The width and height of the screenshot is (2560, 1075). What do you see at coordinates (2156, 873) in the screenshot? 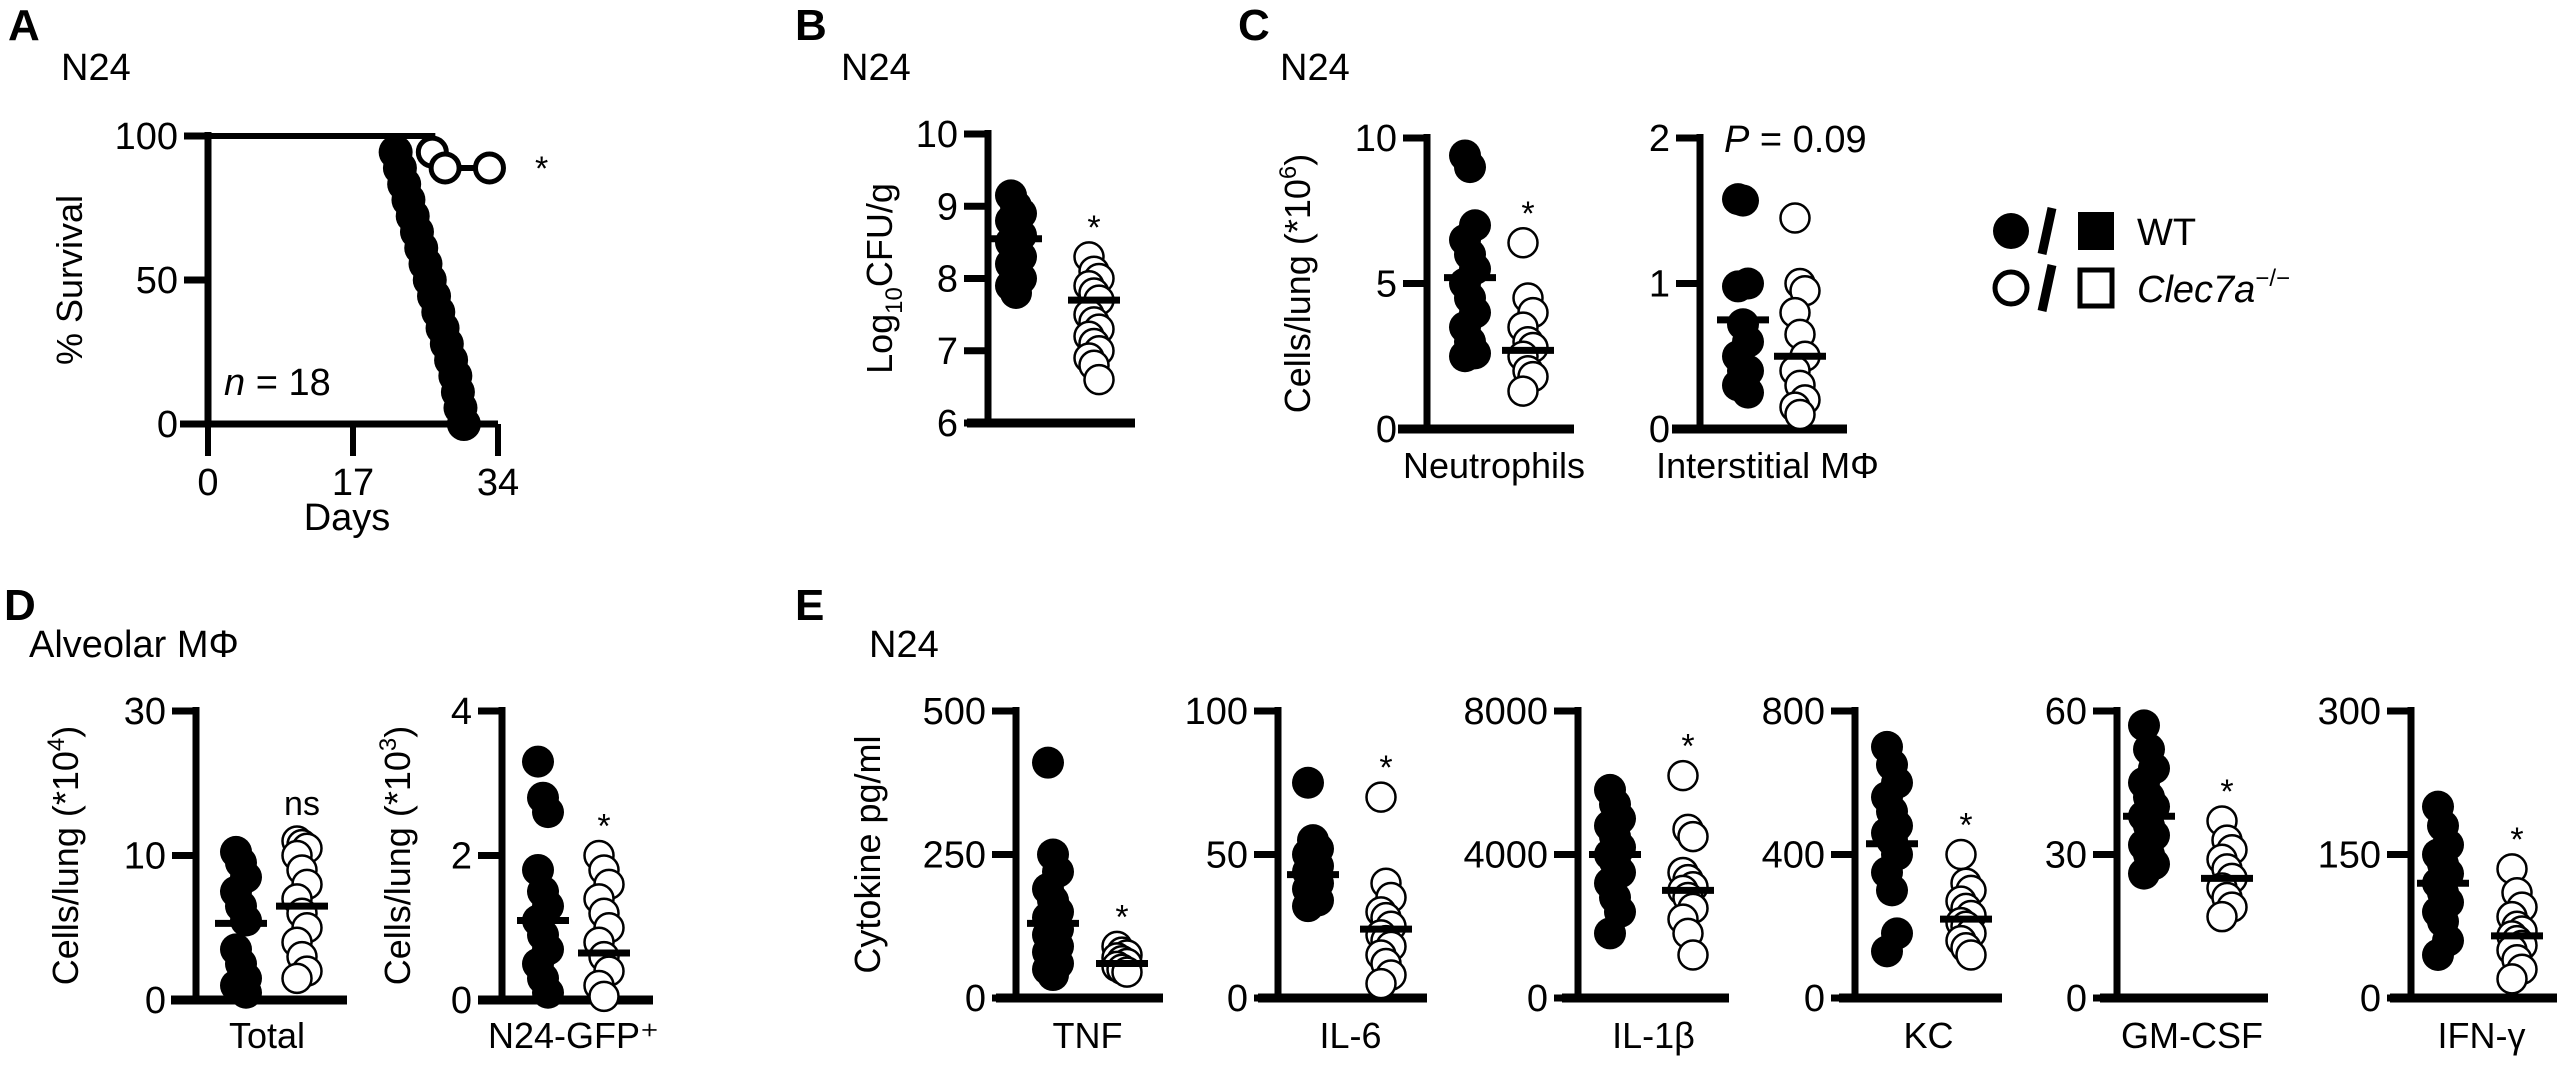
I see `panel-gm-csf-dotplot: 0 30 60 GM-CSF *` at bounding box center [2156, 873].